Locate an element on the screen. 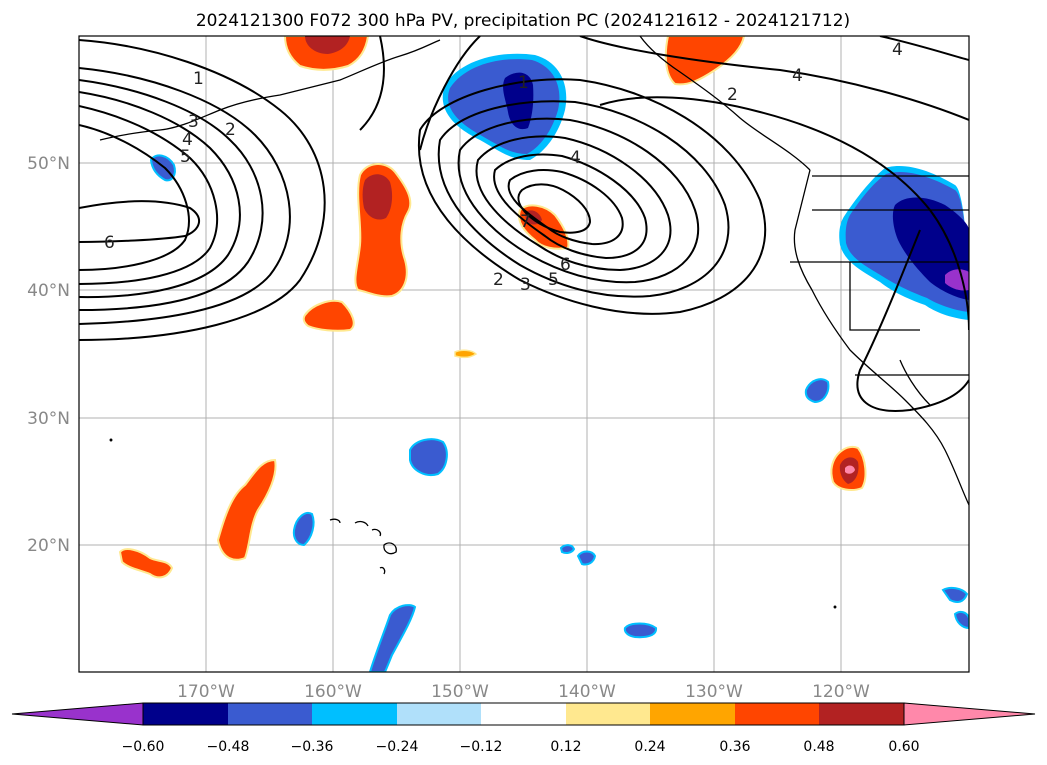 This screenshot has width=1047, height=765. lon-tick: 170°W is located at coordinates (206, 692).